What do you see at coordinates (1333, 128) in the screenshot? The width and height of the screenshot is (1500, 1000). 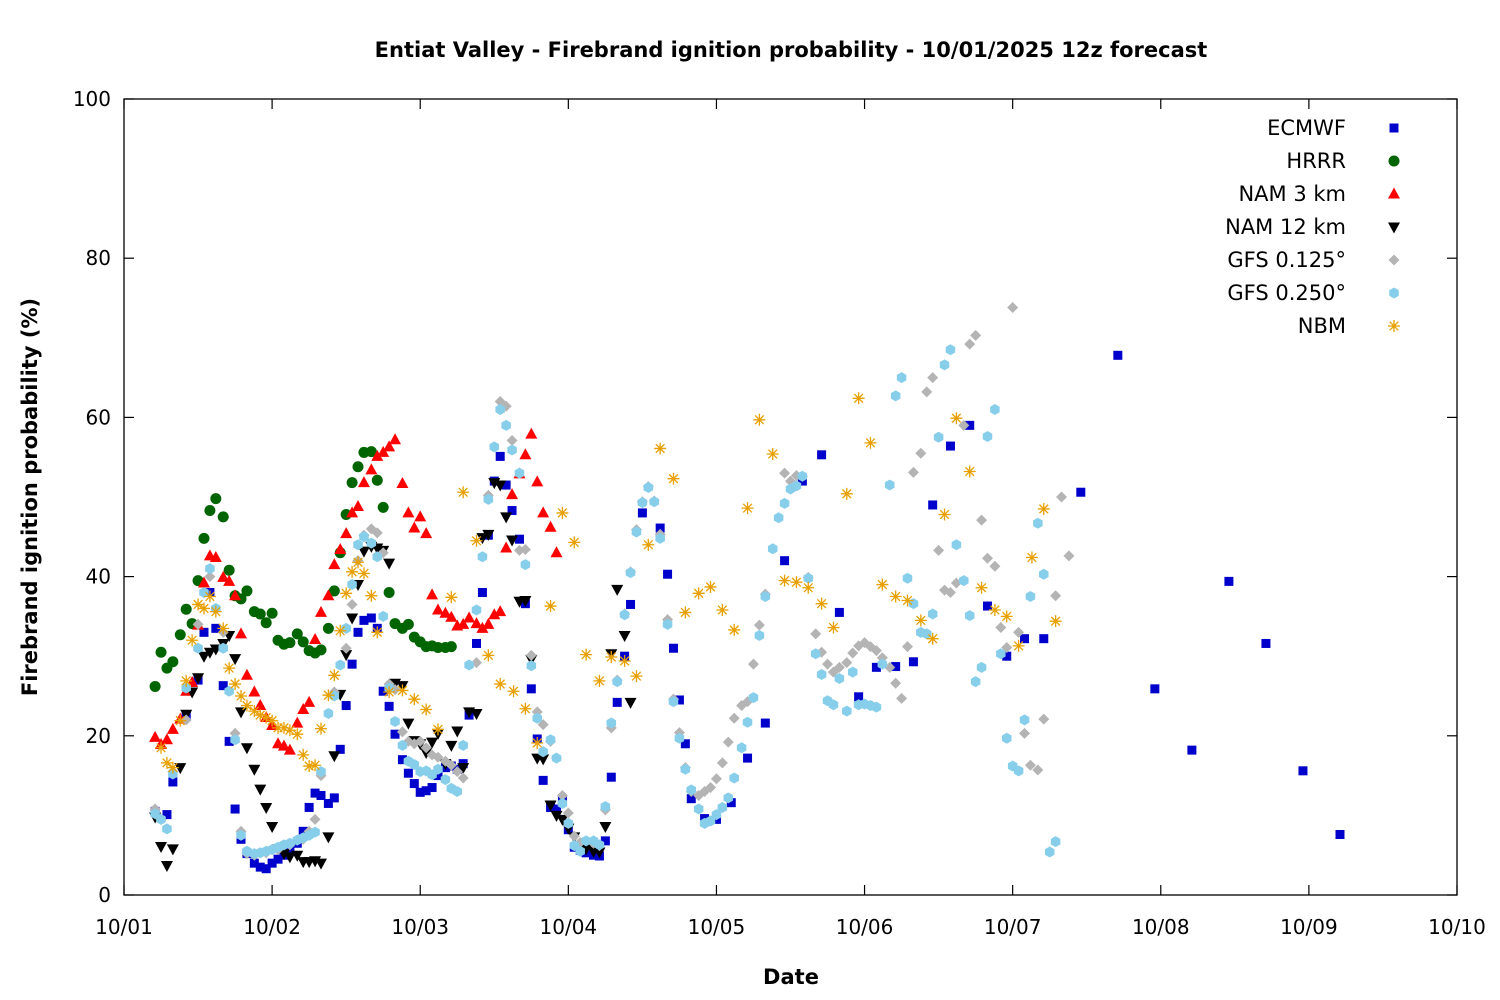 I see `legend-item-ecmwf: ECMWF` at bounding box center [1333, 128].